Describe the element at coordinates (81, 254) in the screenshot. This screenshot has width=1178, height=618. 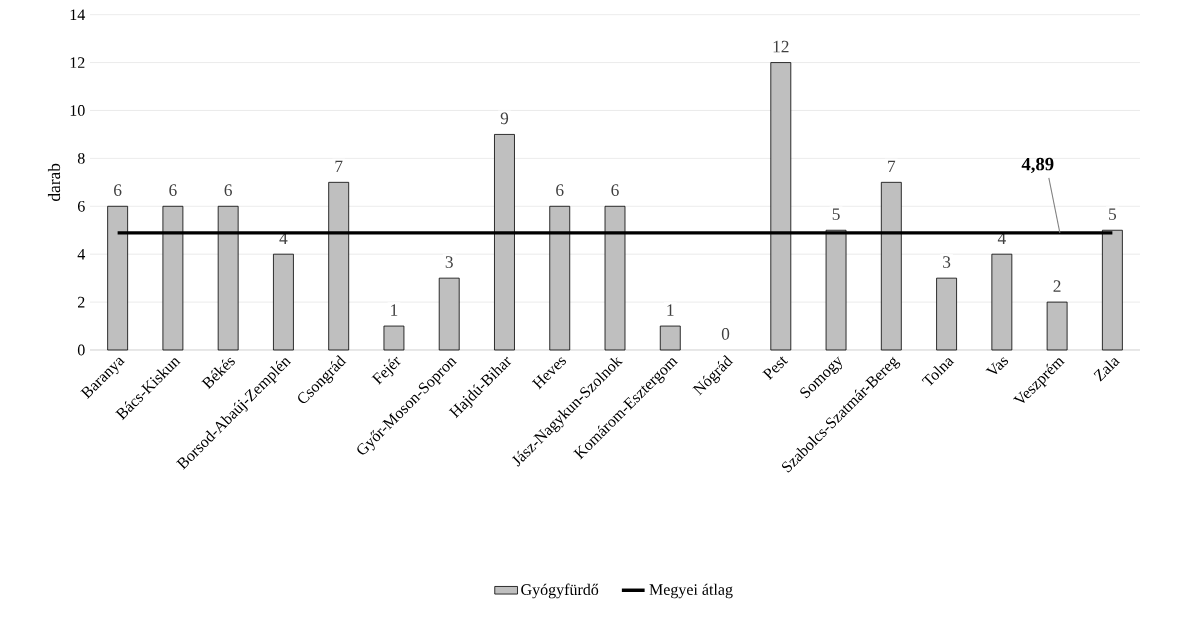
I see `y-tick-label: 4` at that location.